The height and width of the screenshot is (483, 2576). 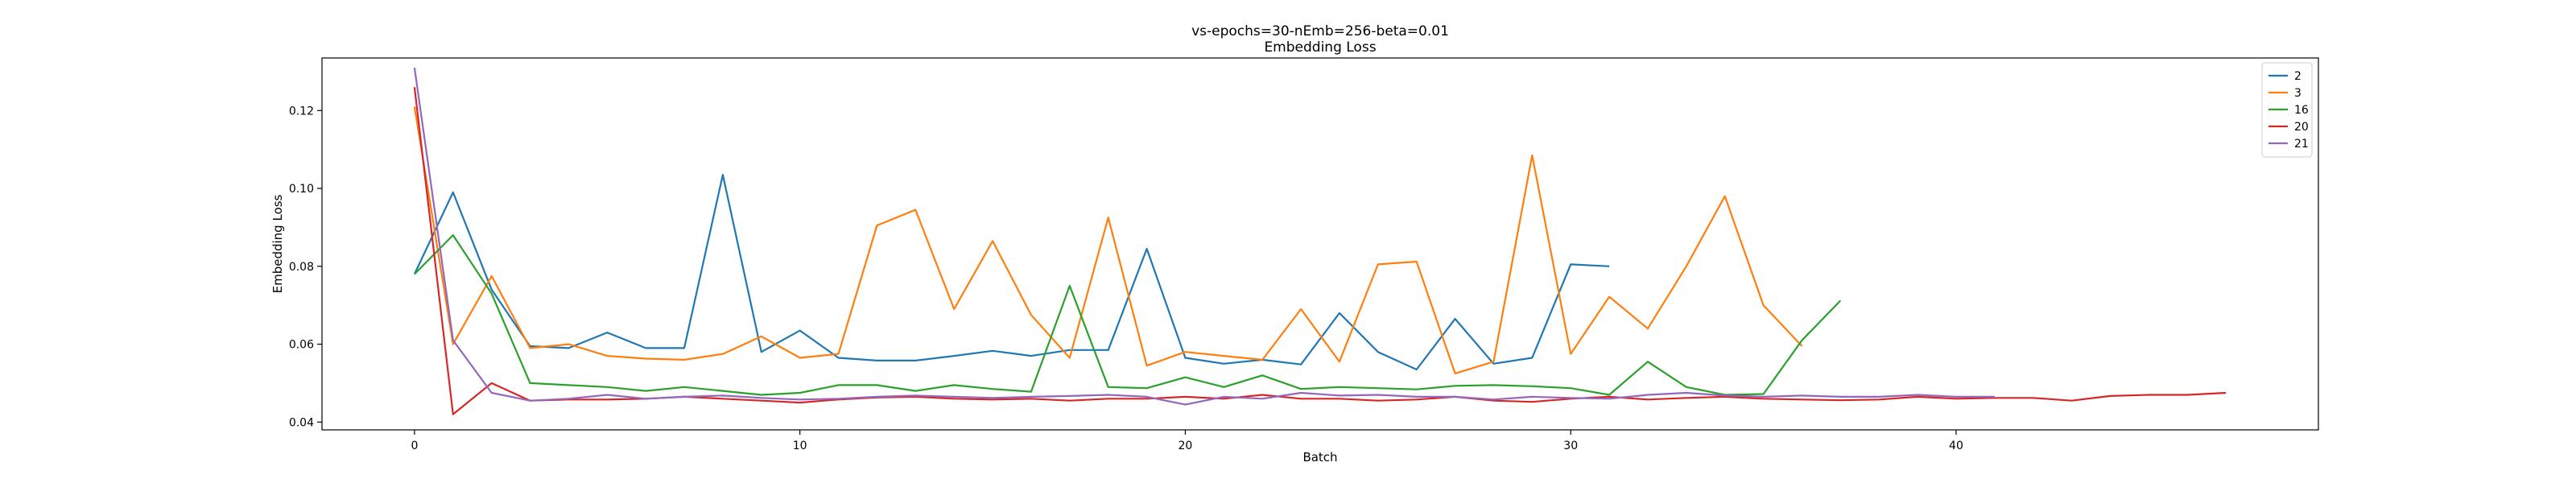 I want to click on y-axis: 0.04 0.06 0.08 0.10 0.12, so click(x=305, y=267).